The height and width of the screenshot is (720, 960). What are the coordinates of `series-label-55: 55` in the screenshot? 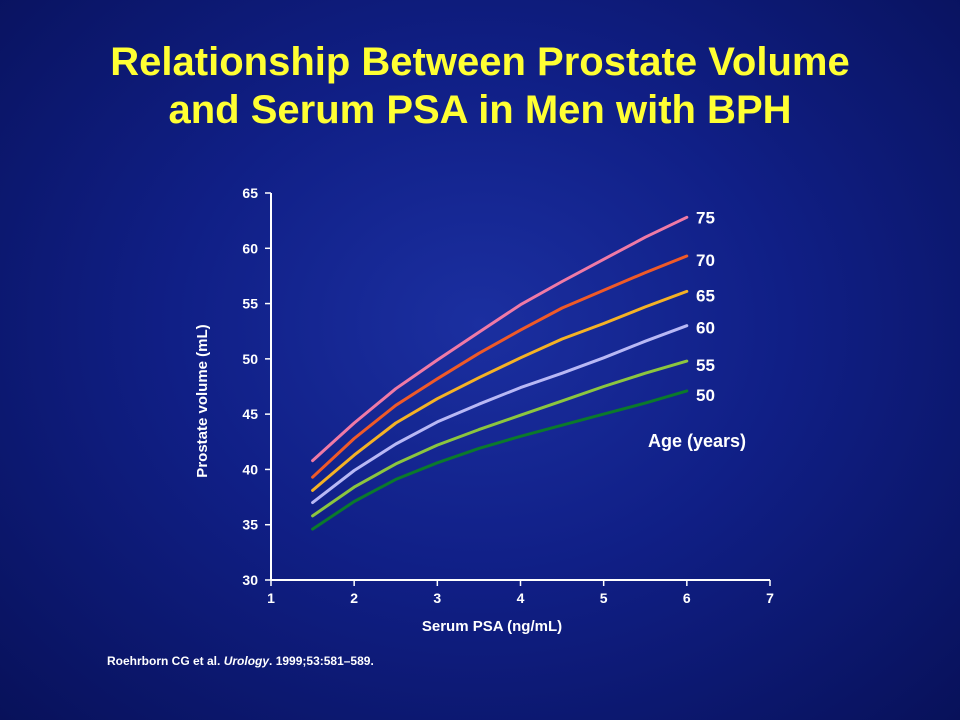 It's located at (705, 365).